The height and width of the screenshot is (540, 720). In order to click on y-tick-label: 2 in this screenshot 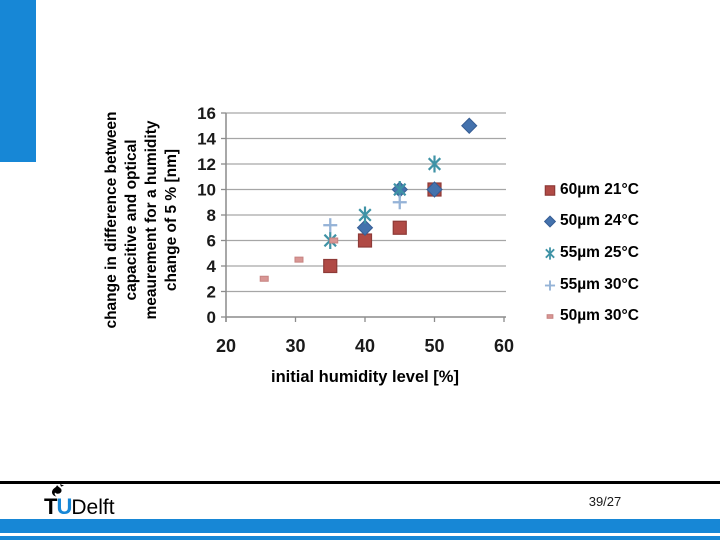, I will do `click(211, 292)`.